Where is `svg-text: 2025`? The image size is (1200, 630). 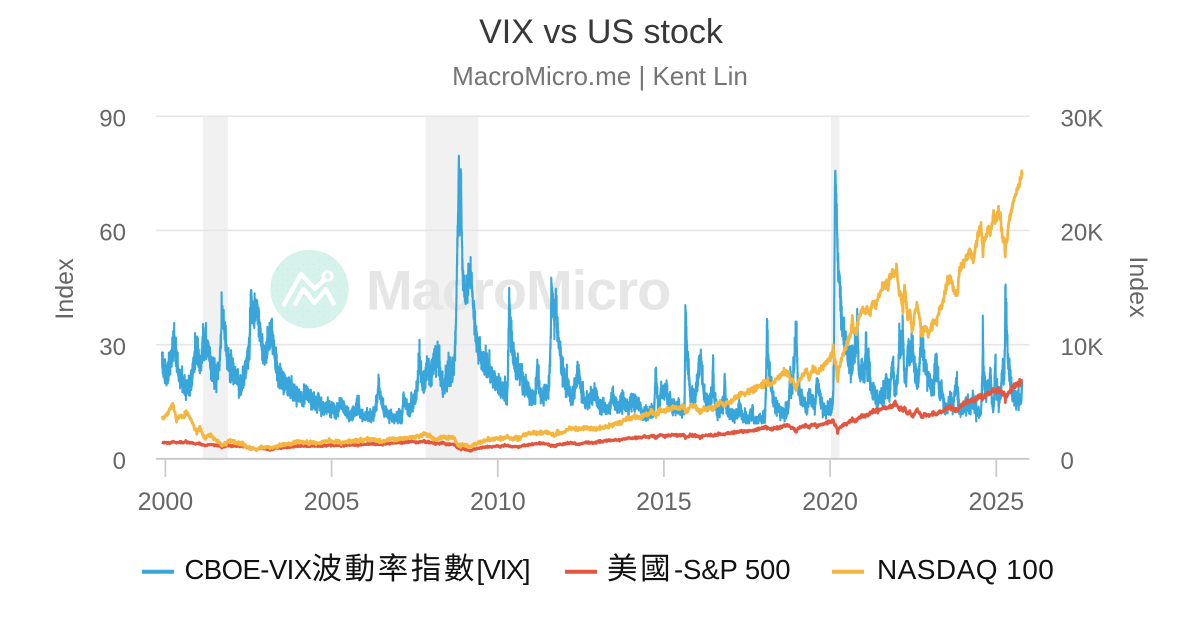 svg-text: 2025 is located at coordinates (996, 502).